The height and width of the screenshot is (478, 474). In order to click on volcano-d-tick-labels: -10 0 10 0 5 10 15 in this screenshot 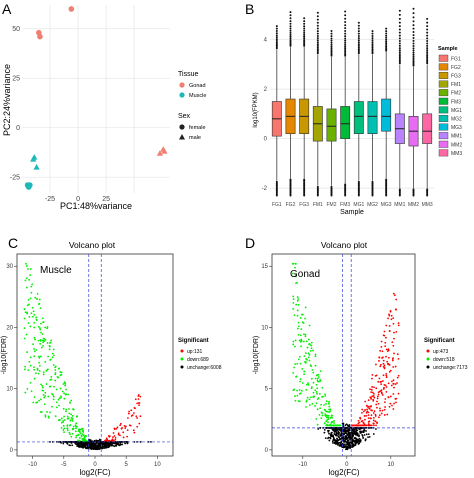, I will do `click(327, 366)`.